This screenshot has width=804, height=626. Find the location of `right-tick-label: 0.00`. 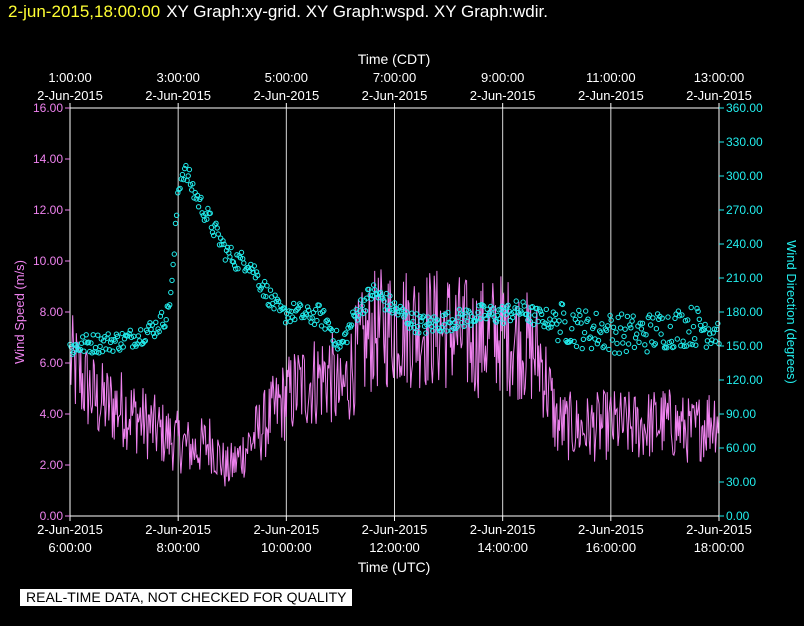

right-tick-label: 0.00 is located at coordinates (738, 516).